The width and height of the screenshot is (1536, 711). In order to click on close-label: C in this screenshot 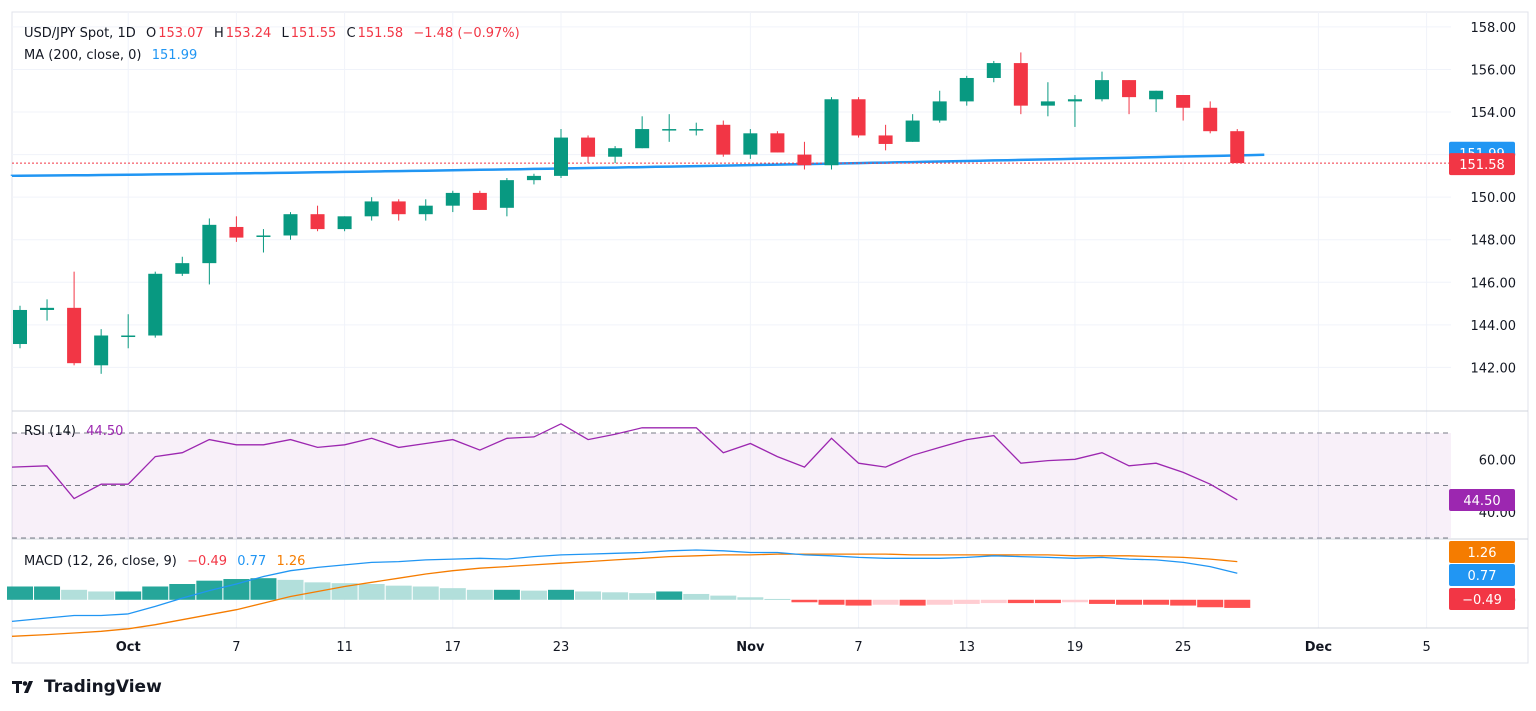, I will do `click(351, 33)`.